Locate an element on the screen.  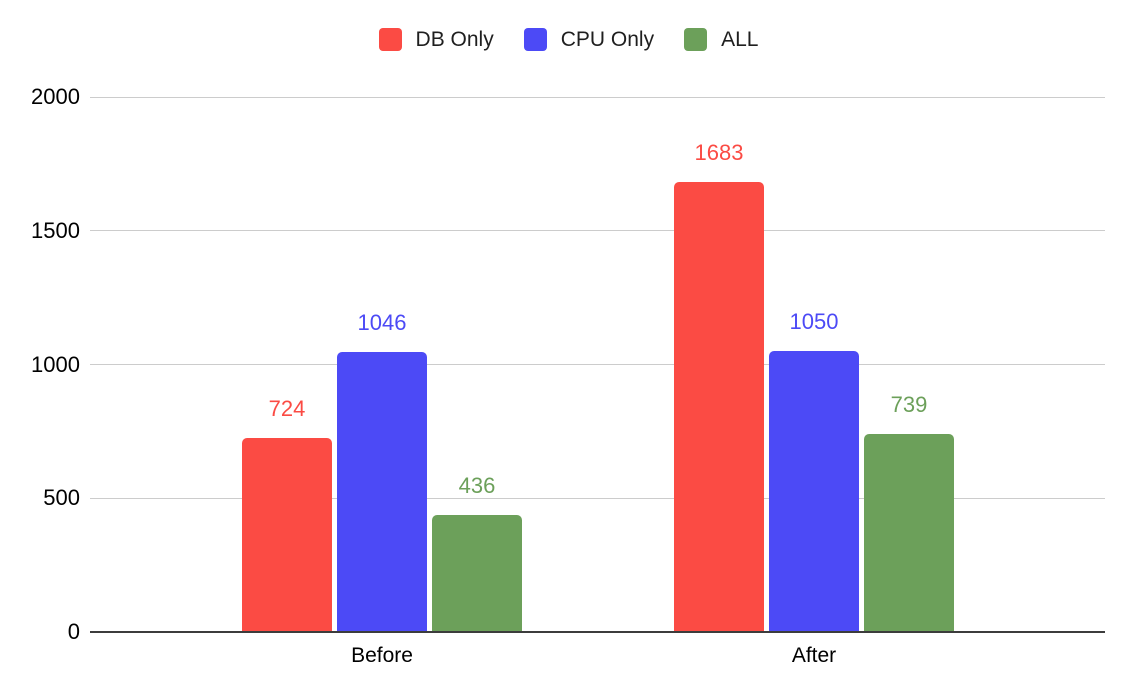
bar-column-db-only-before: 724 is located at coordinates (287, 514).